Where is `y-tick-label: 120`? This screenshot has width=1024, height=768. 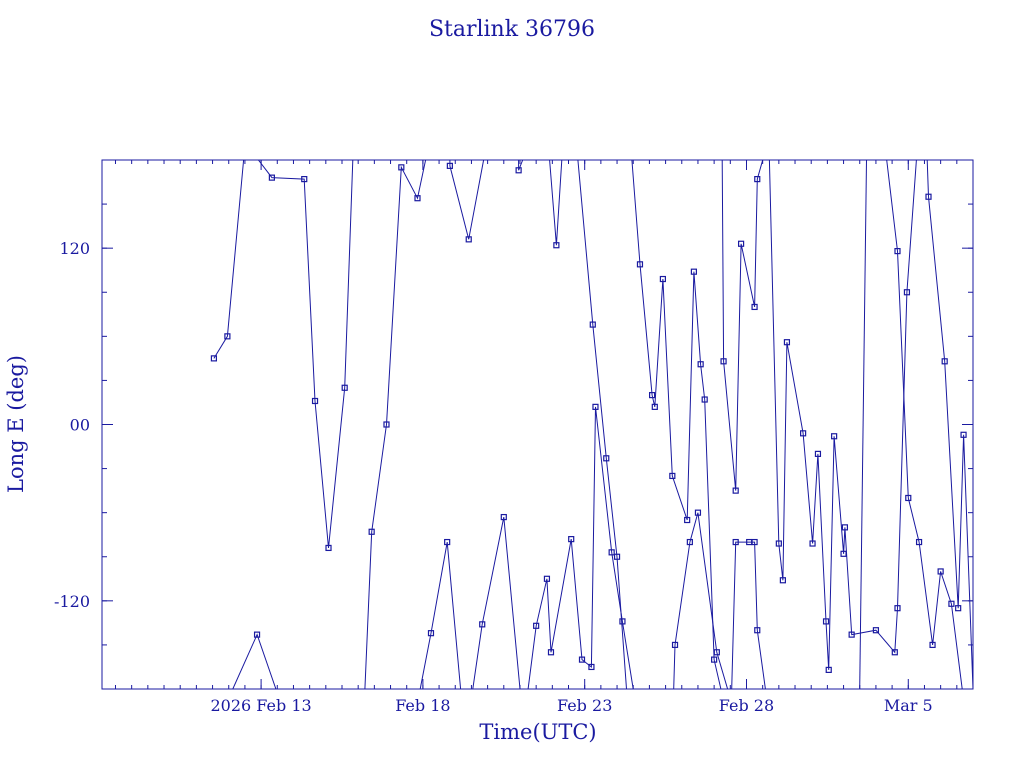
y-tick-label: 120 is located at coordinates (74, 248).